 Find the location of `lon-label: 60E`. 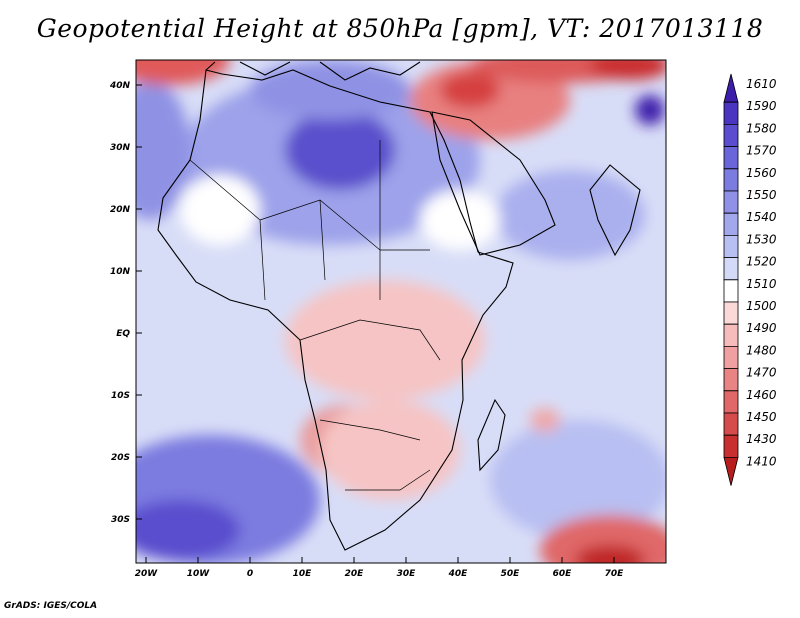

lon-label: 60E is located at coordinates (563, 574).